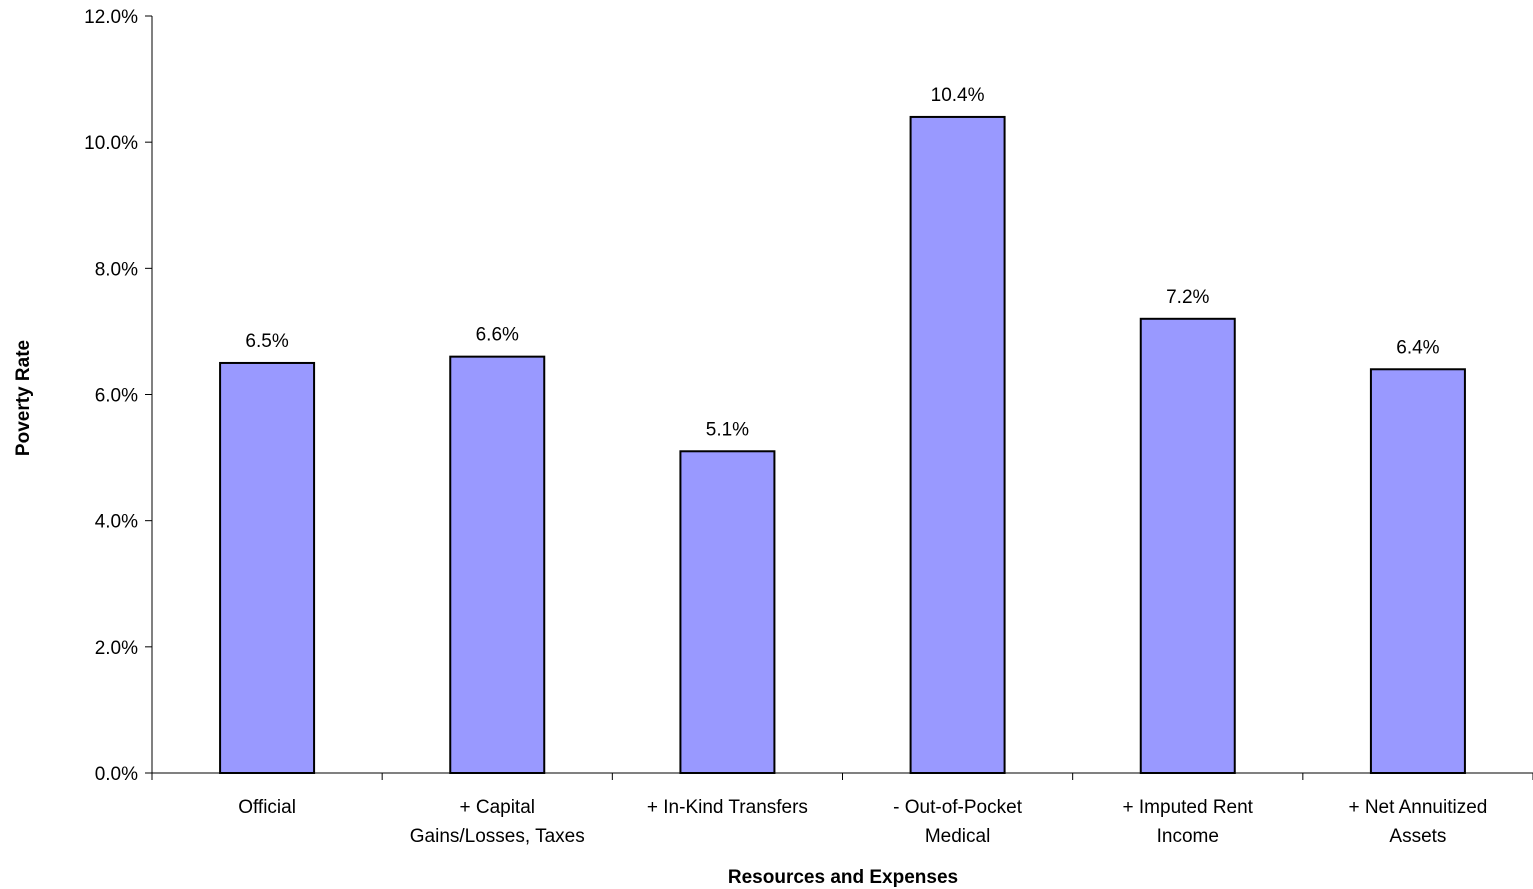  Describe the element at coordinates (266, 341) in the screenshot. I see `data-label: 6.5%` at that location.